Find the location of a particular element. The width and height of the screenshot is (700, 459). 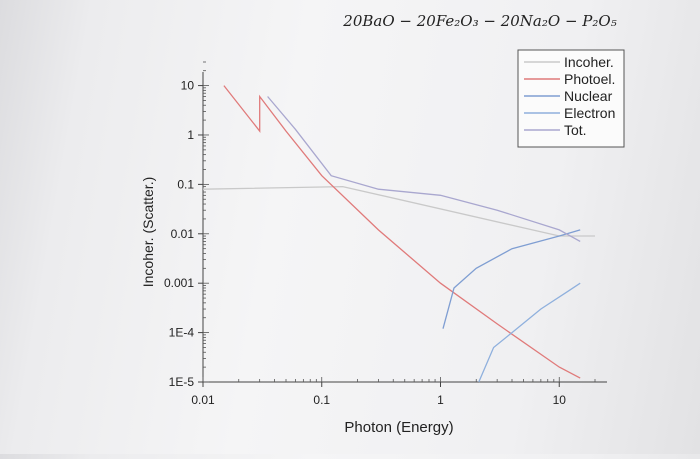

y-tick-label: 10 is located at coordinates (188, 86).